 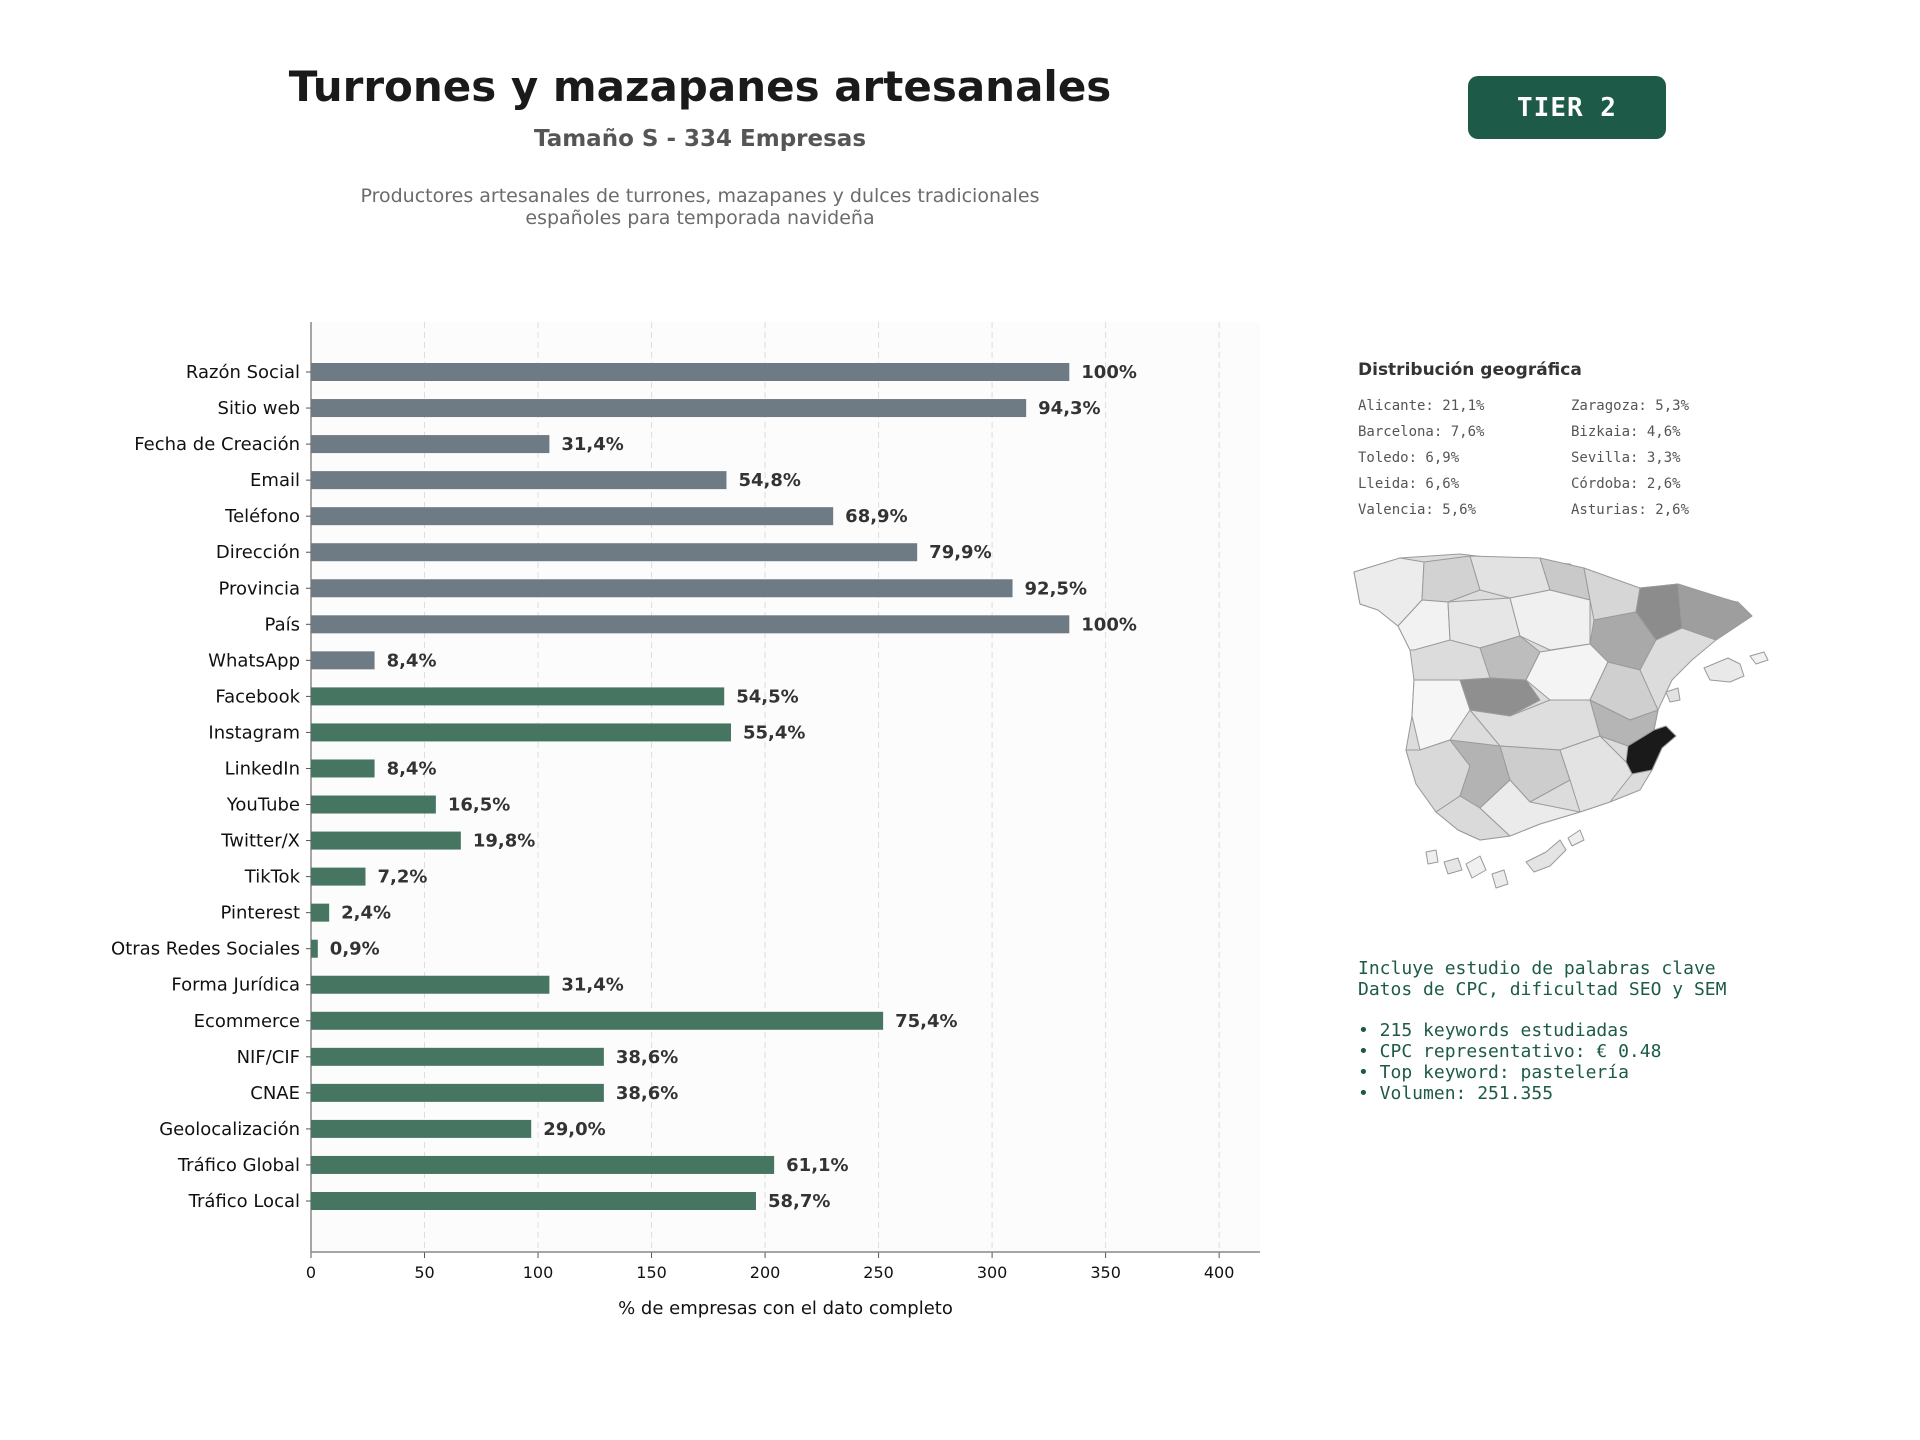 I want to click on tier-badge: TIER 2, so click(x=1567, y=107).